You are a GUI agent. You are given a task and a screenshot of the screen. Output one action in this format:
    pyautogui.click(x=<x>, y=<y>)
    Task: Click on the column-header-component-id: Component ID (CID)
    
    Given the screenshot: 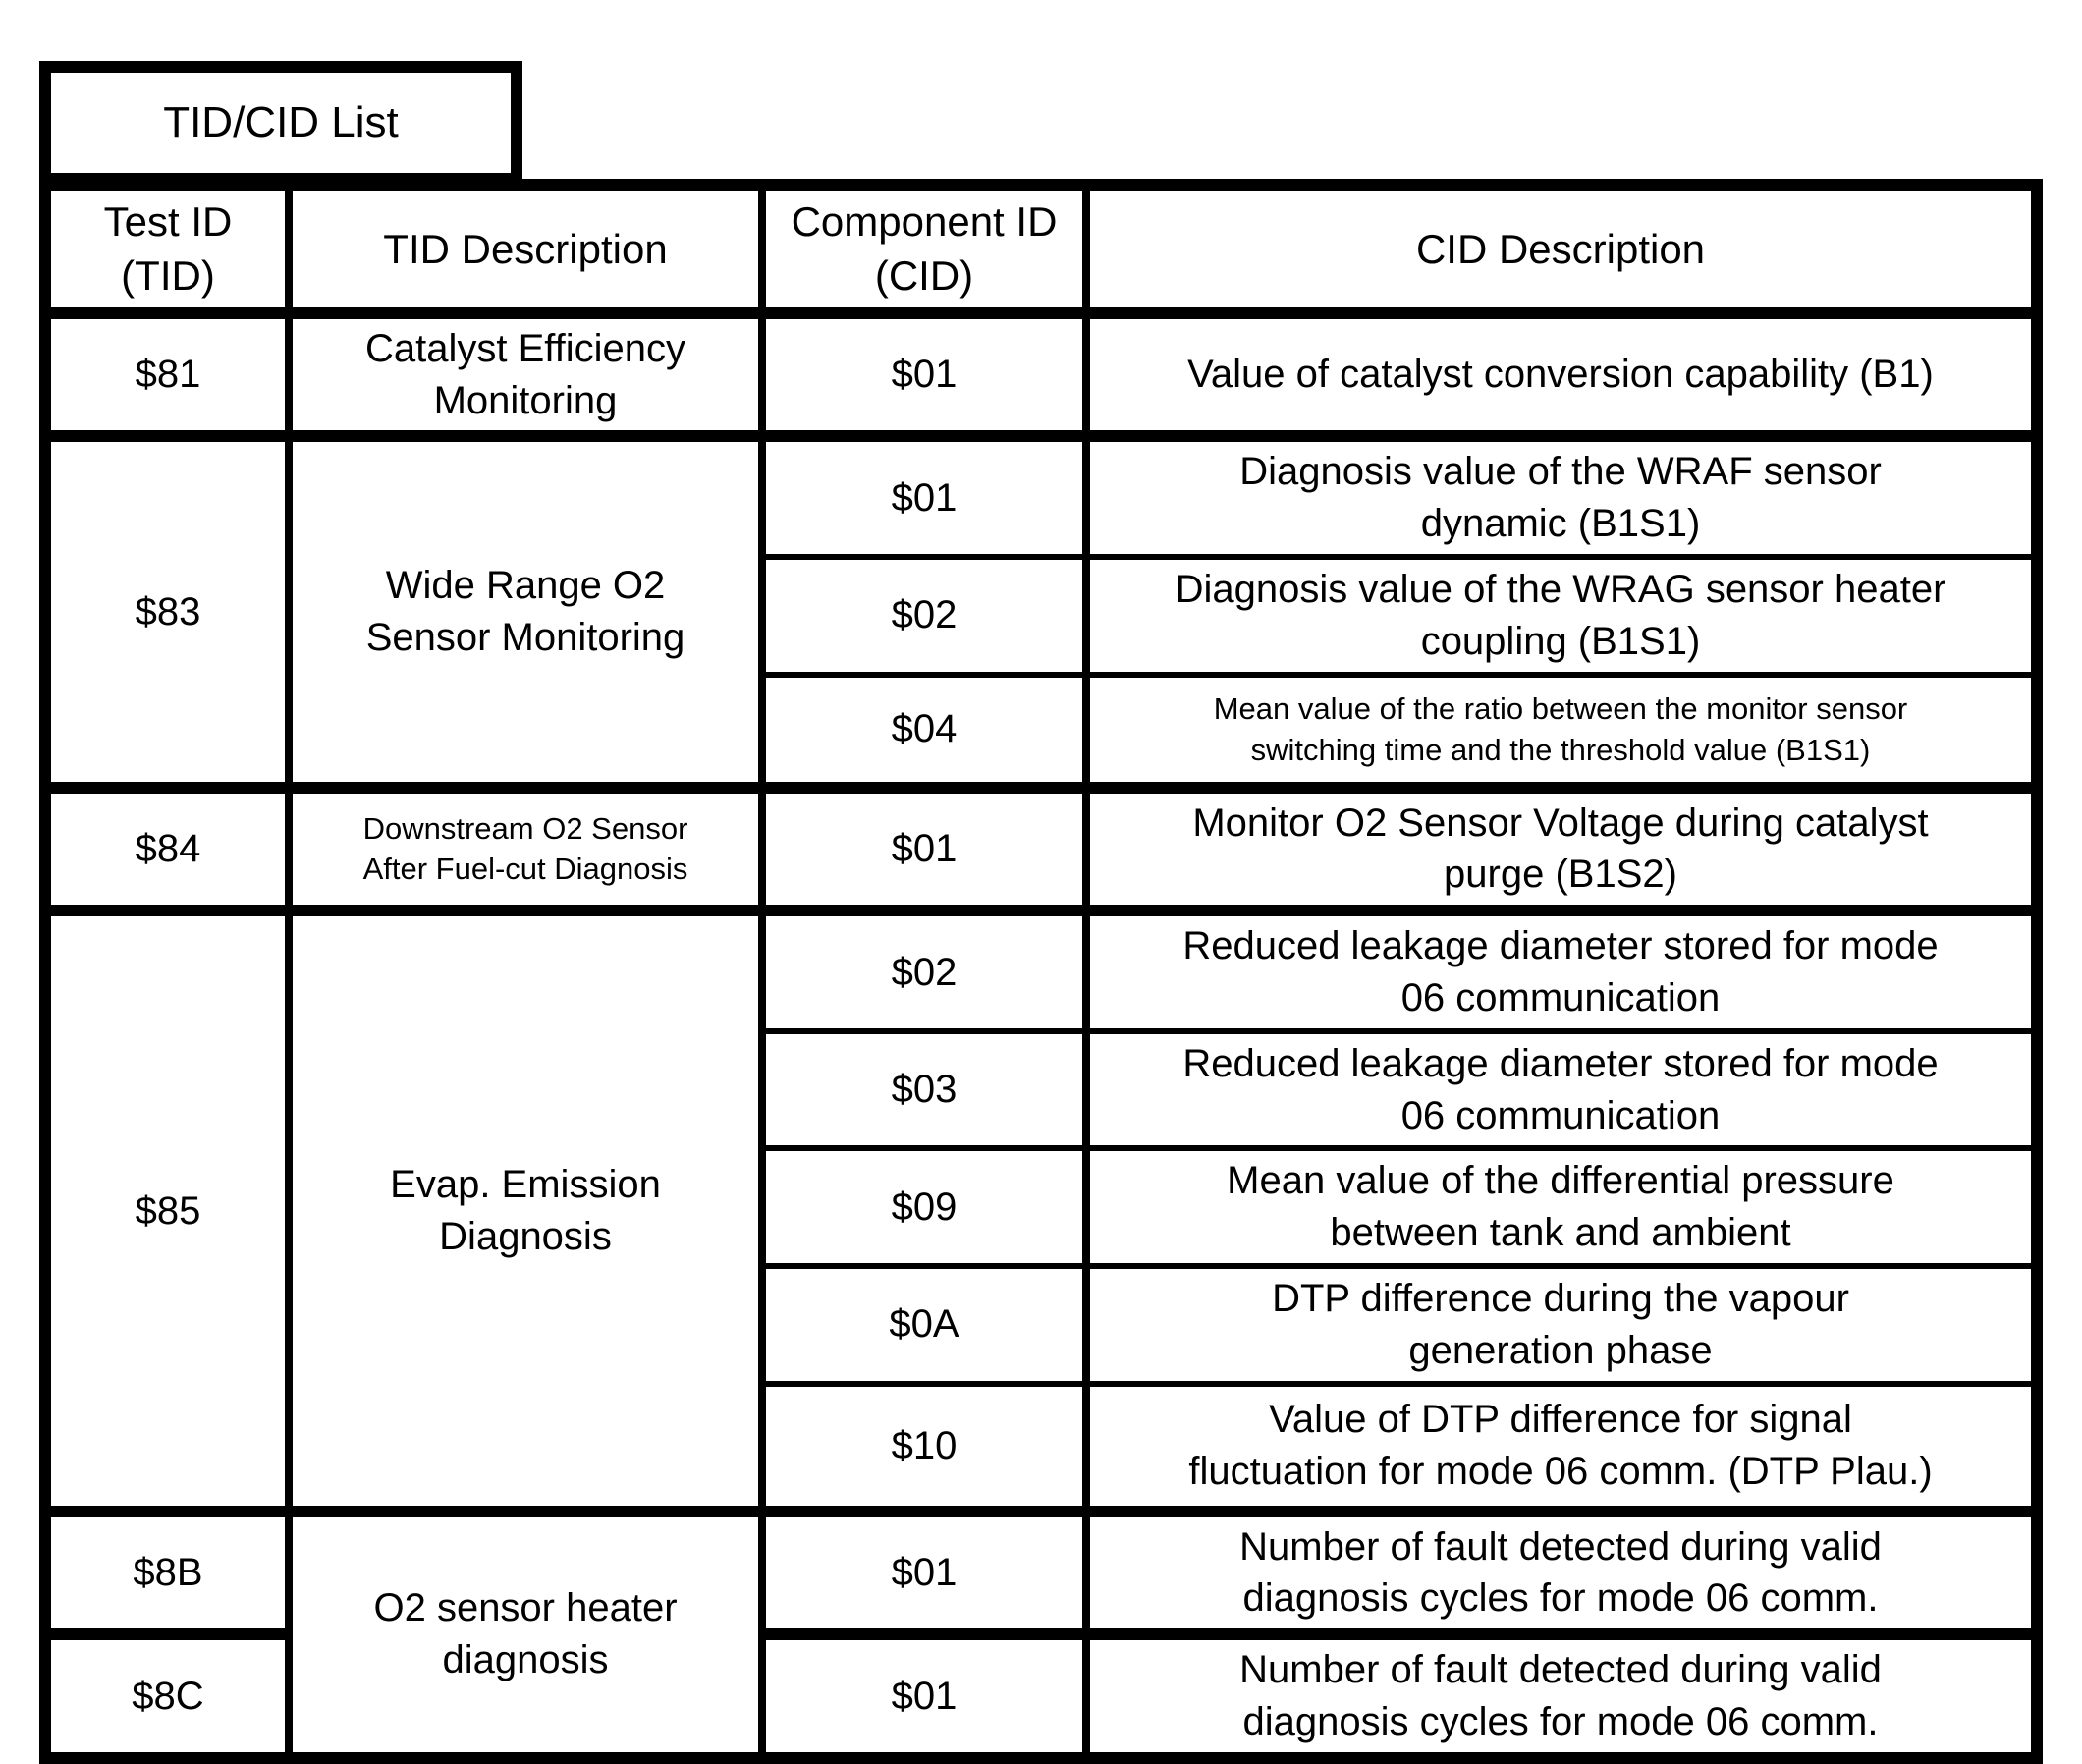 What is the action you would take?
    pyautogui.click(x=924, y=249)
    